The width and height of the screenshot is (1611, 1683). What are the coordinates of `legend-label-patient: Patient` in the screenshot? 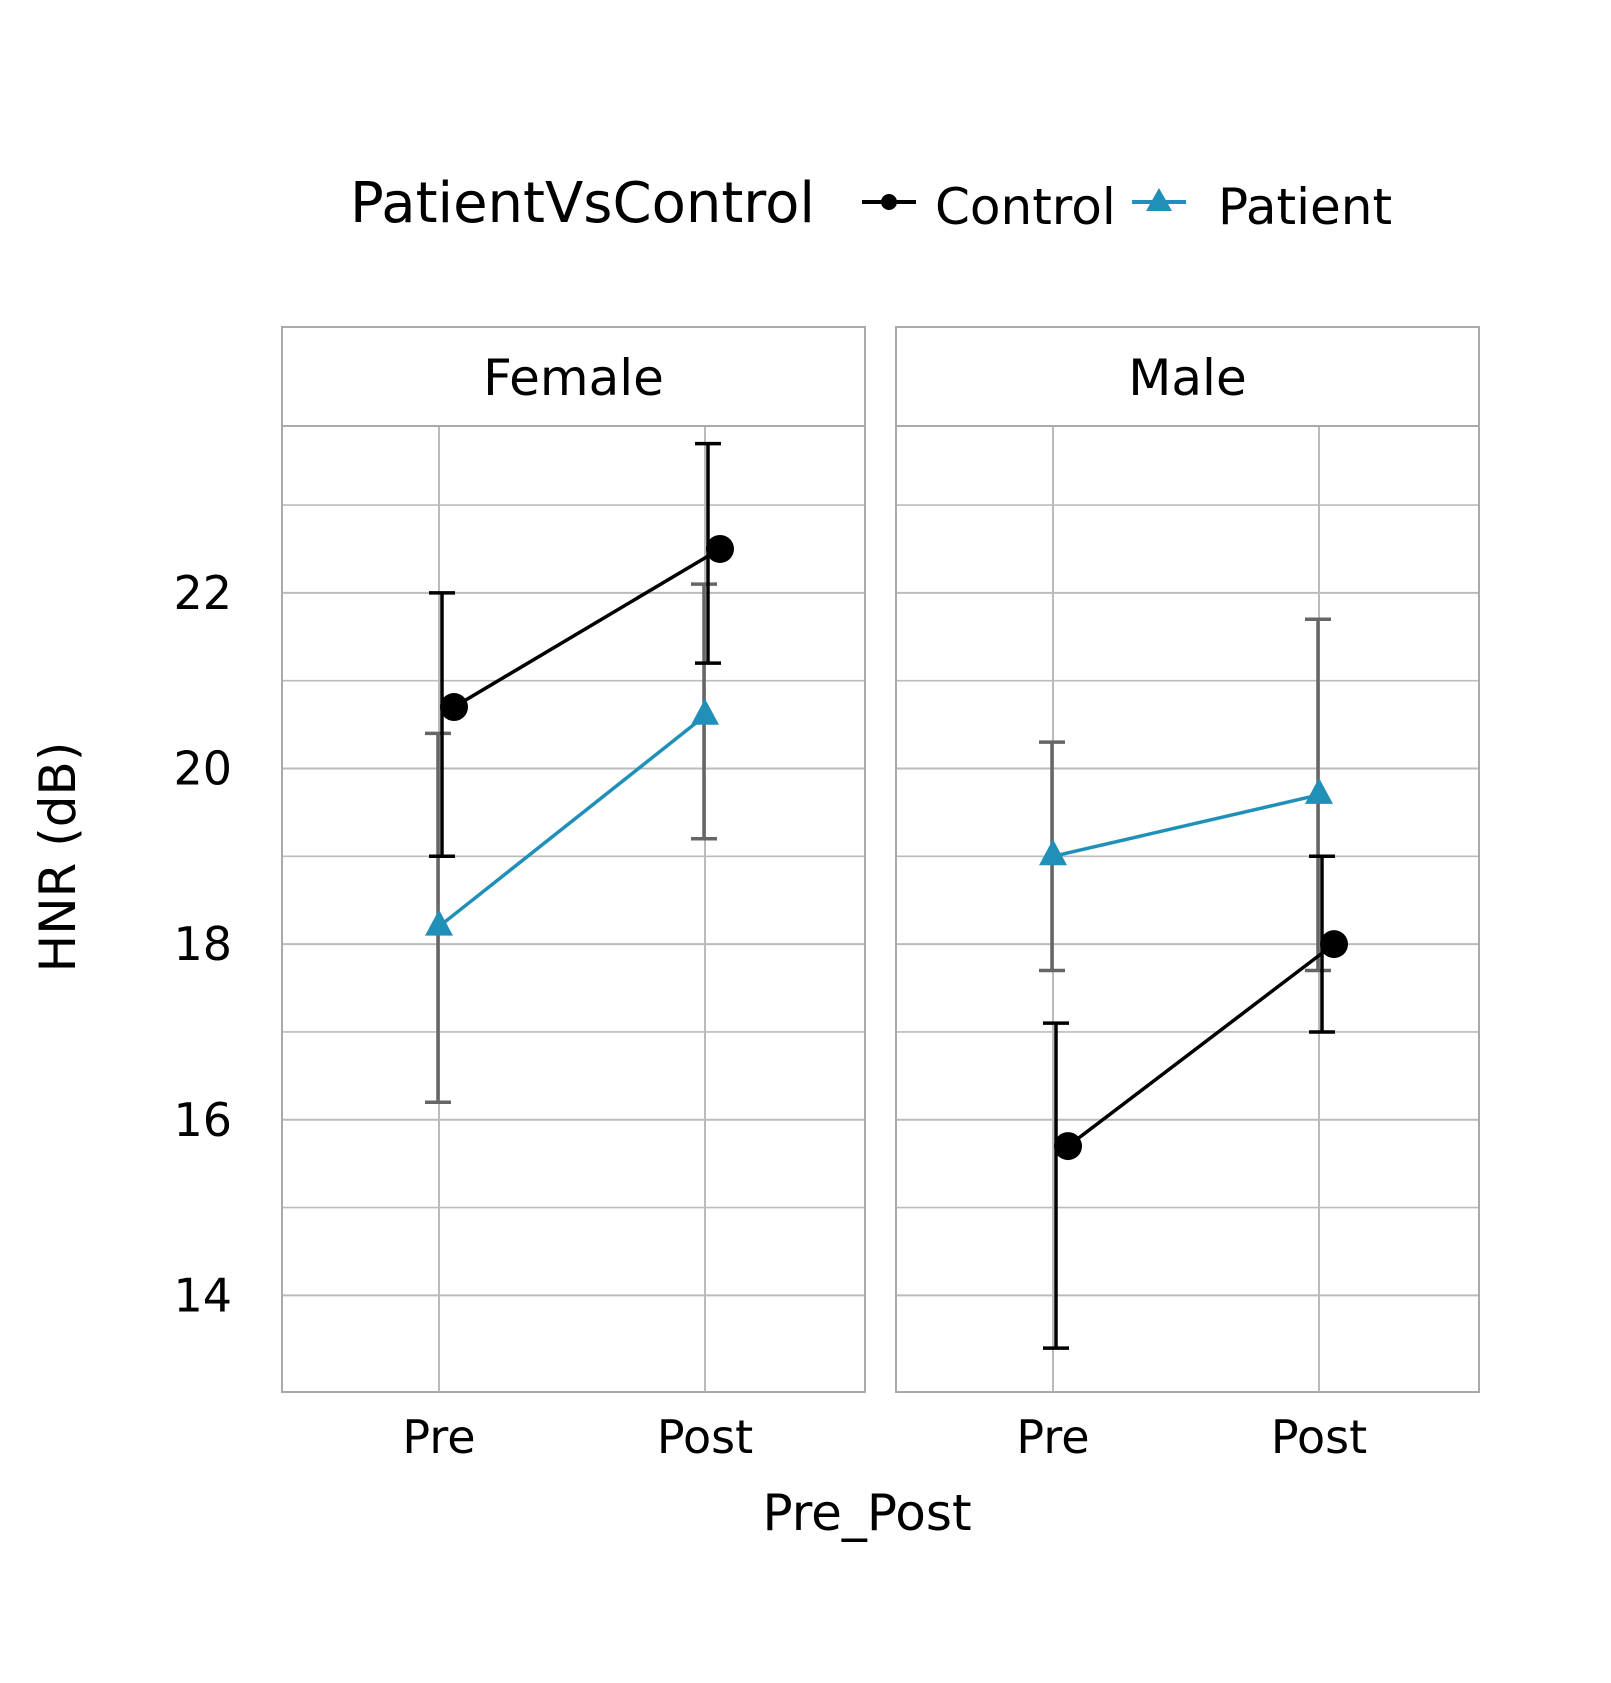 It's located at (1305, 207).